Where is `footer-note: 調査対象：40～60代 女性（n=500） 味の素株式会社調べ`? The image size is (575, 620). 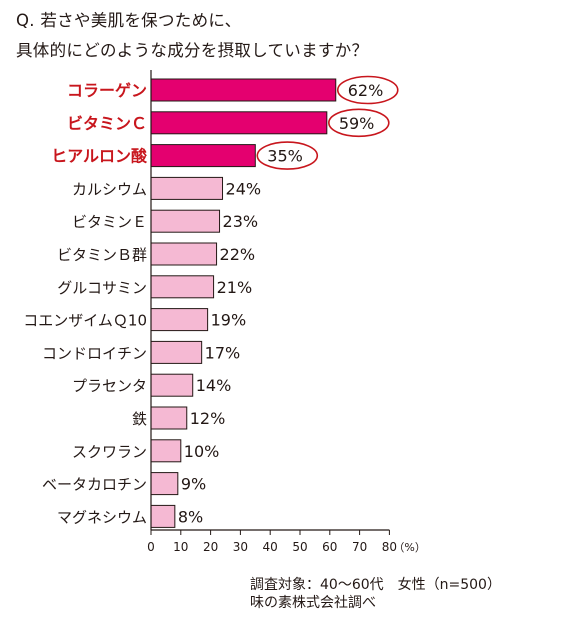 footer-note: 調査対象：40～60代 女性（n=500） 味の素株式会社調べ is located at coordinates (375, 594).